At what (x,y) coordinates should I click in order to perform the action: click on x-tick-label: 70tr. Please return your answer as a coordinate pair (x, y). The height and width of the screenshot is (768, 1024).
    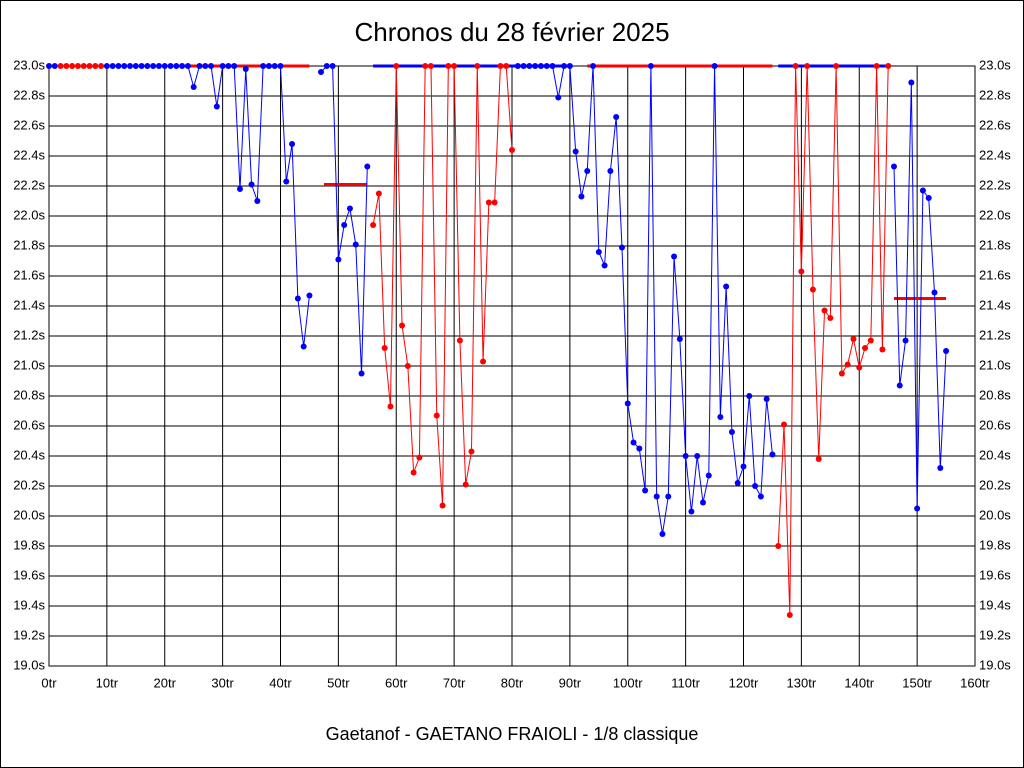
    Looking at the image, I should click on (454, 682).